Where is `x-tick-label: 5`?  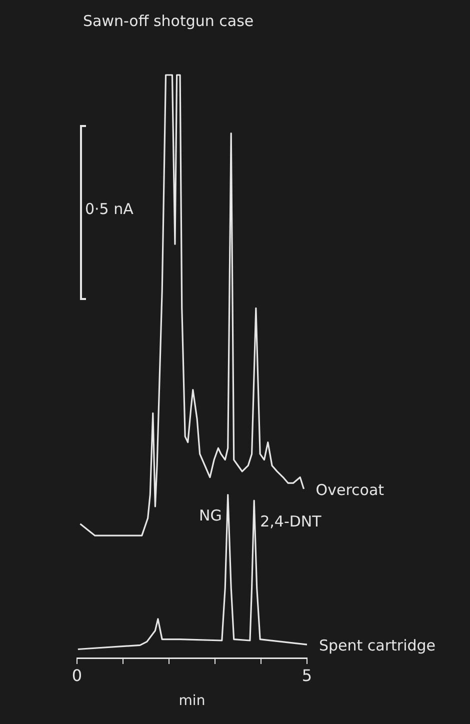 x-tick-label: 5 is located at coordinates (307, 675).